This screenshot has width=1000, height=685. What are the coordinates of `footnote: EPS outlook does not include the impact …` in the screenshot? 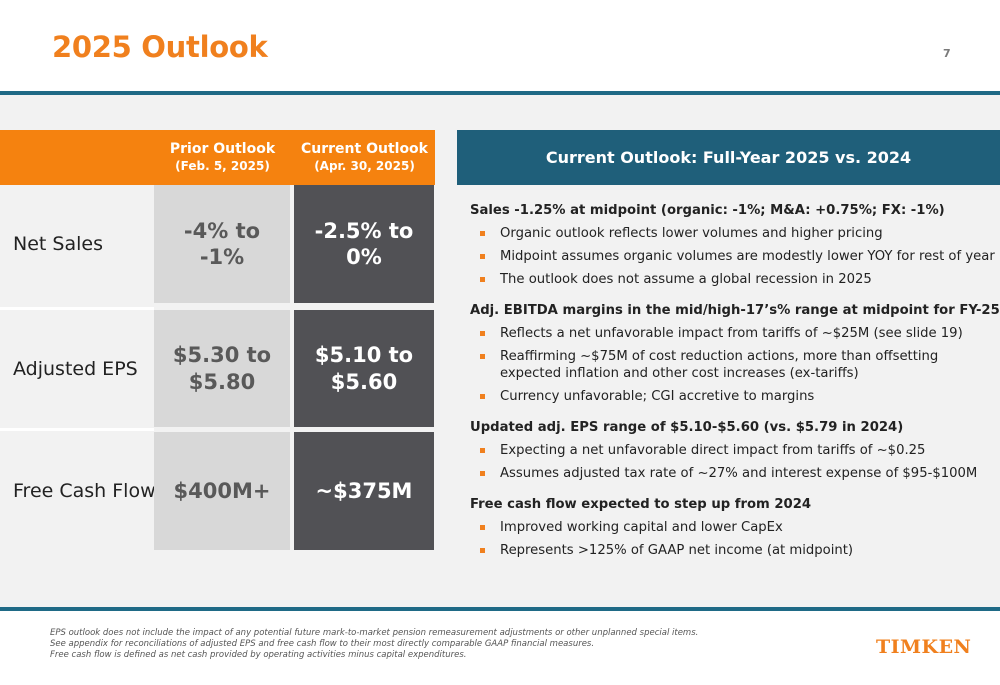 It's located at (374, 633).